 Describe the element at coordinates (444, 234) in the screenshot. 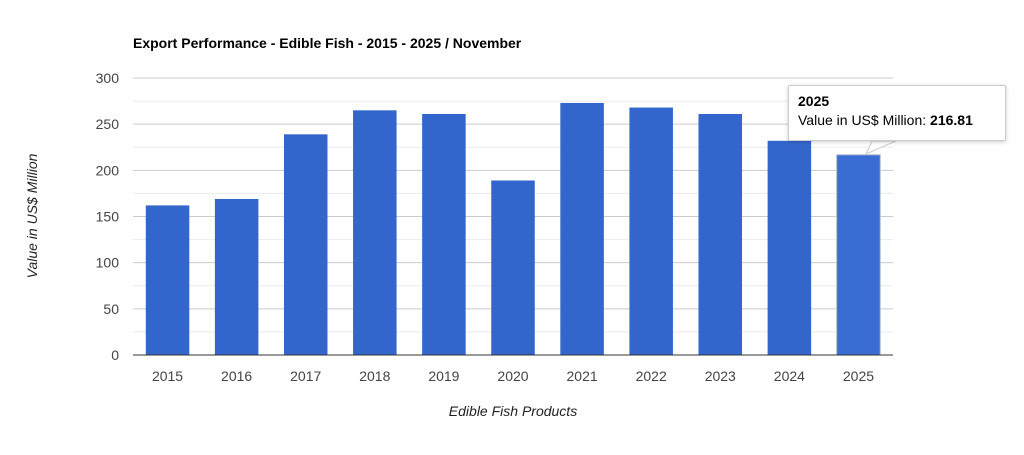

I see `bar-2019` at that location.